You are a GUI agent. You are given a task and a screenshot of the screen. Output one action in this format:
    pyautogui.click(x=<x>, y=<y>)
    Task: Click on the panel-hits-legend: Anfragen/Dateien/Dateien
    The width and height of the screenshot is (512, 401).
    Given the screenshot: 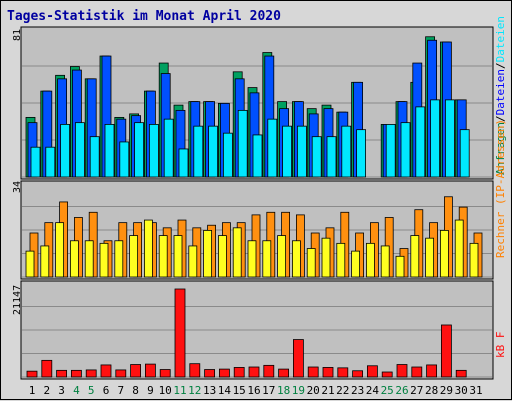 What is the action you would take?
    pyautogui.click(x=500, y=95)
    